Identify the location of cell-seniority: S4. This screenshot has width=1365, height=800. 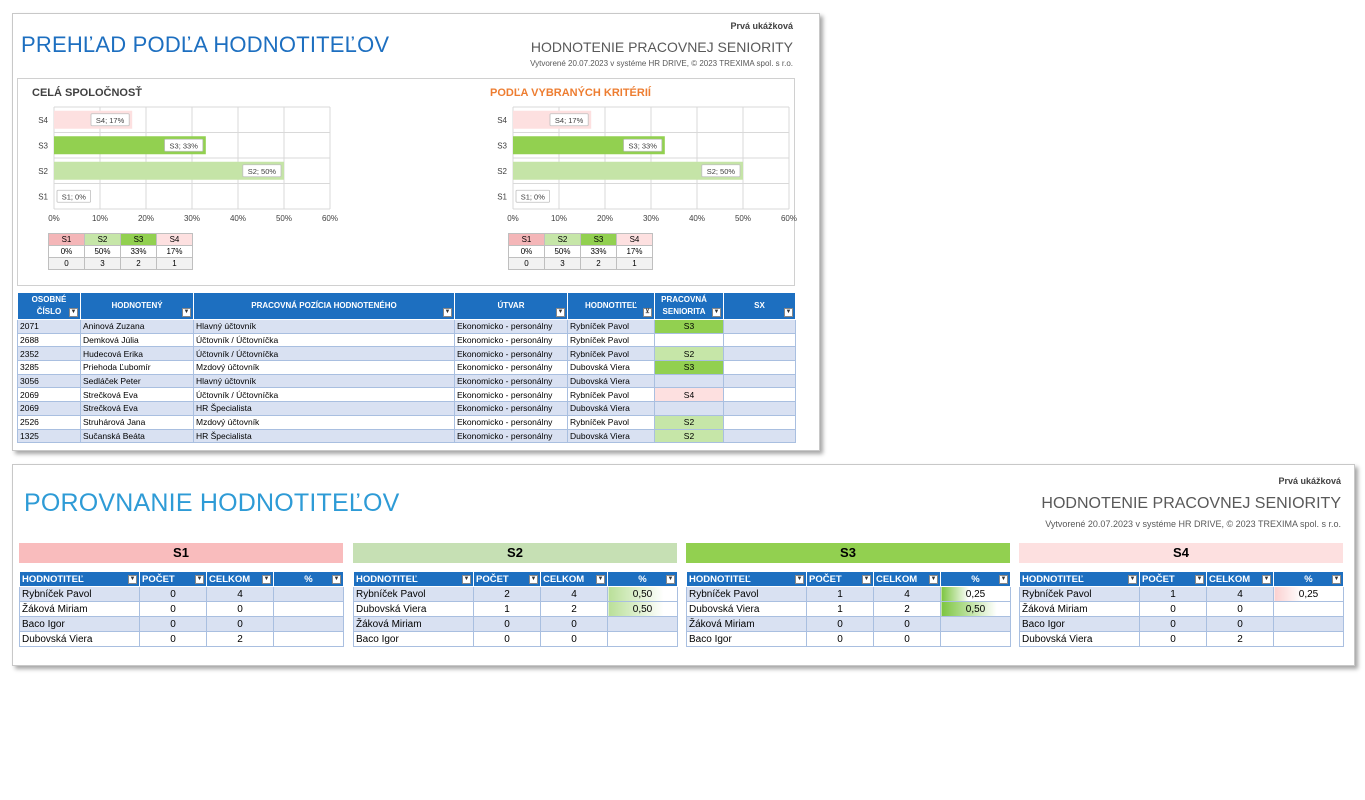
(689, 395).